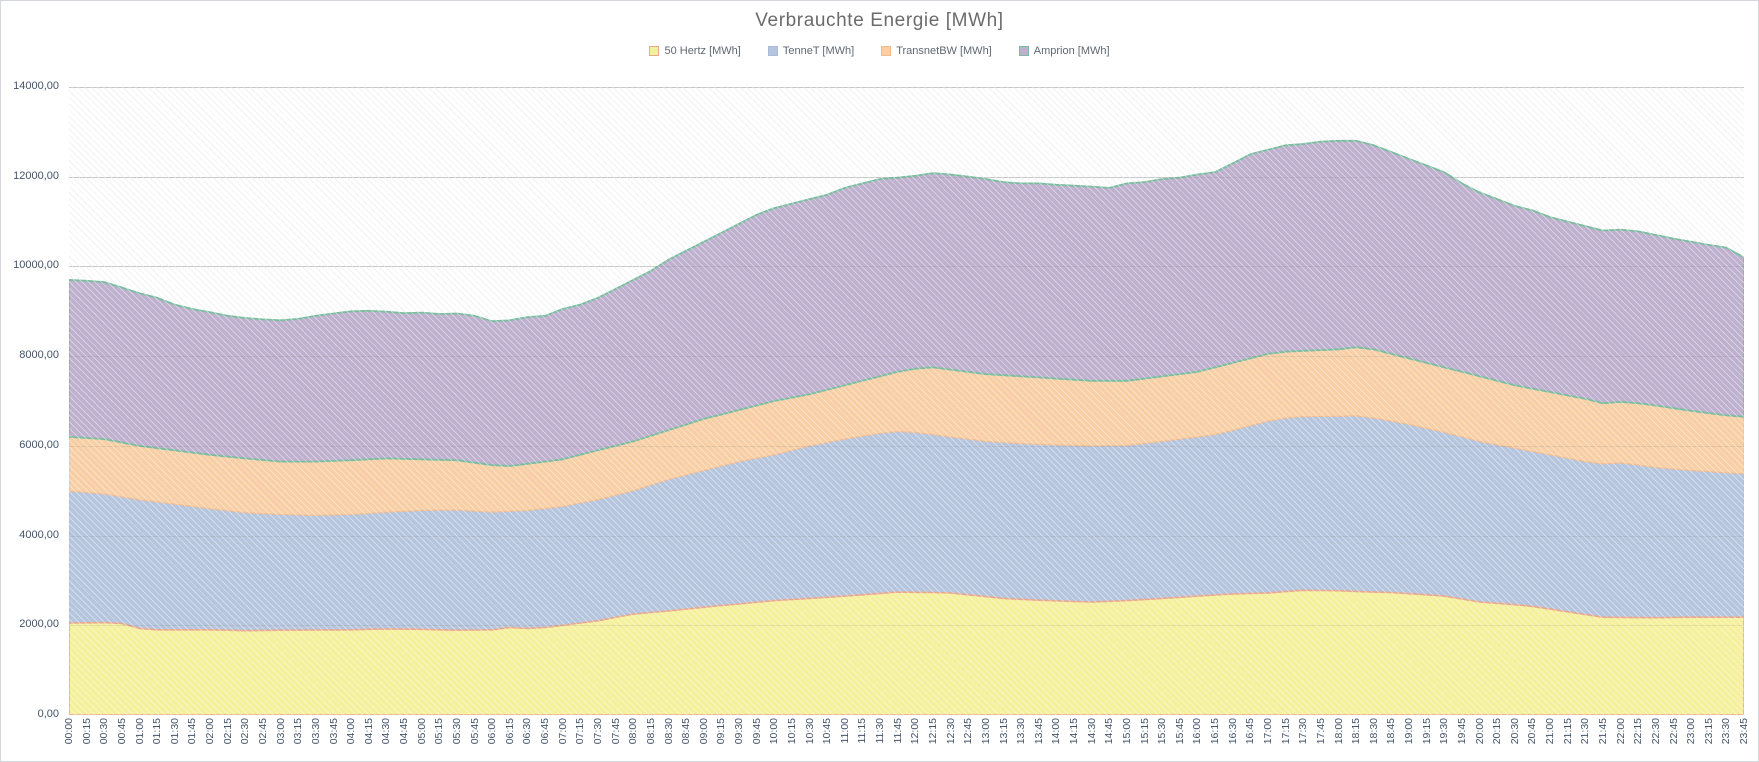 Image resolution: width=1759 pixels, height=762 pixels. Describe the element at coordinates (386, 731) in the screenshot. I see `x-axis-label: 04:30` at that location.